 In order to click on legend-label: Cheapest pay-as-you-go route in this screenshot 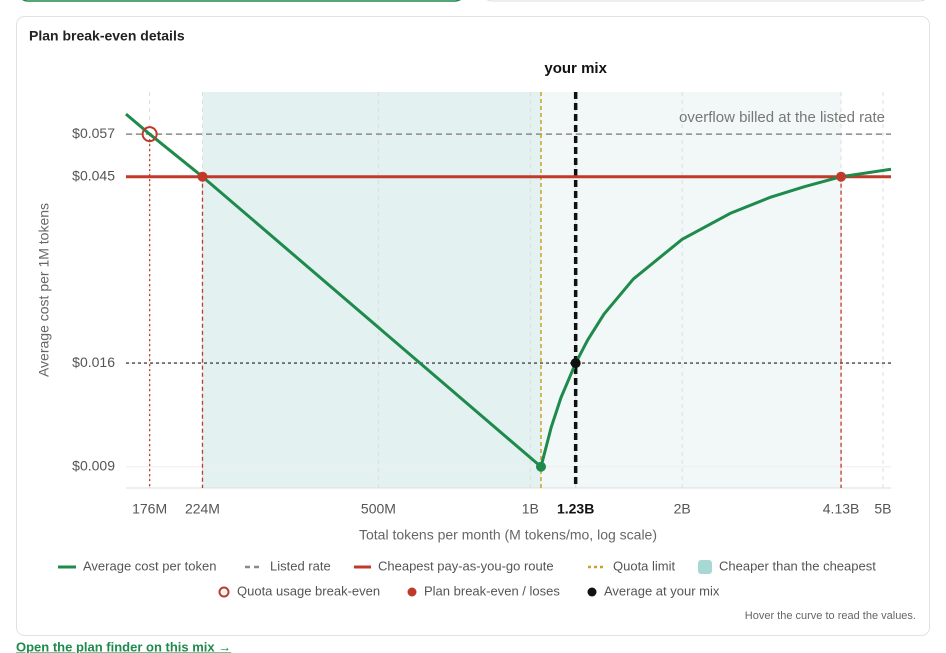, I will do `click(466, 565)`.